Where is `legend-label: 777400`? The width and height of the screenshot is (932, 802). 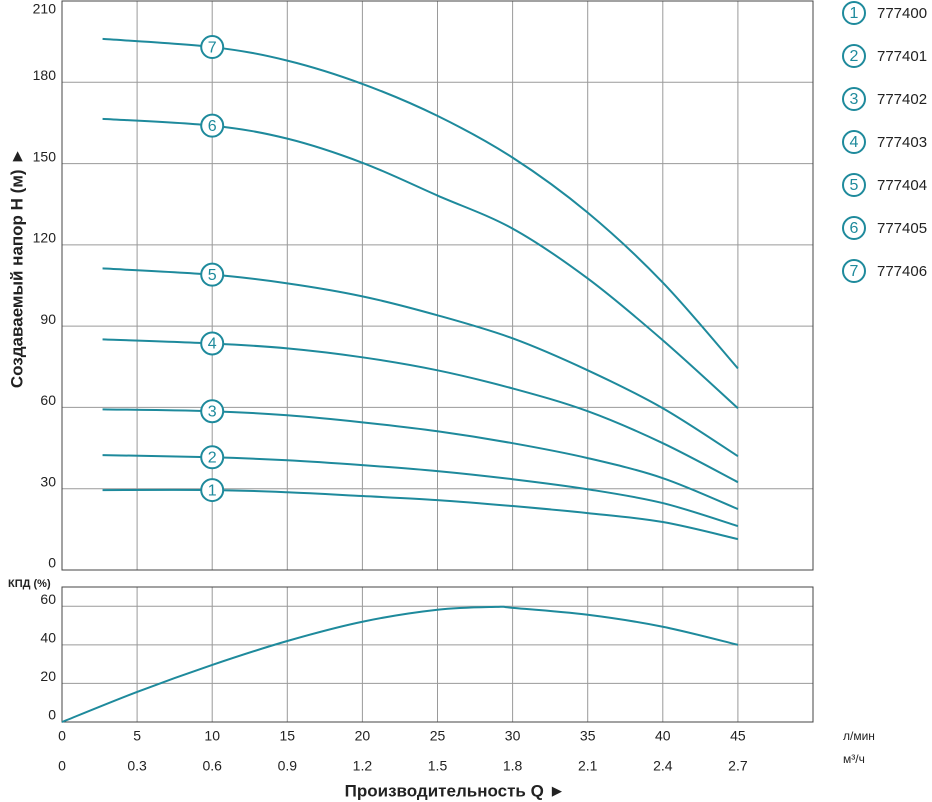 legend-label: 777400 is located at coordinates (902, 13).